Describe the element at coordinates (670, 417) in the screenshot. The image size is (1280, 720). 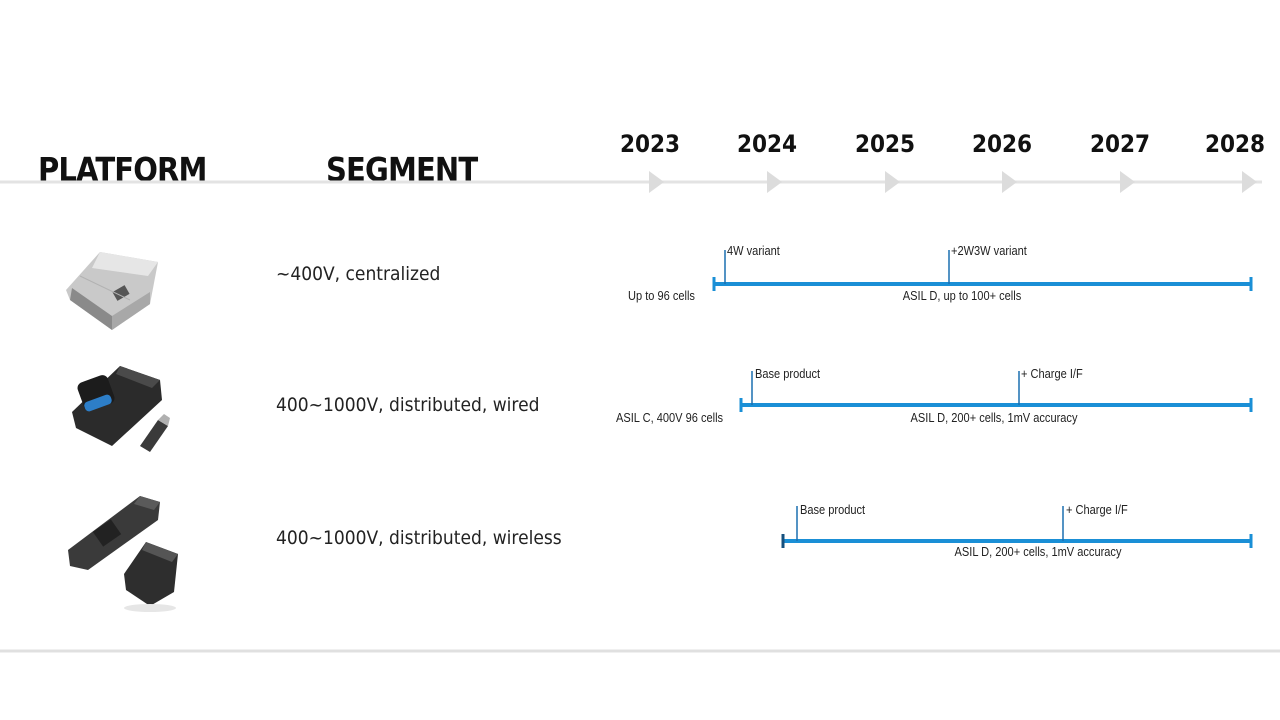
I see `start-label-row-2: ASIL C, 400V 96 cells` at that location.